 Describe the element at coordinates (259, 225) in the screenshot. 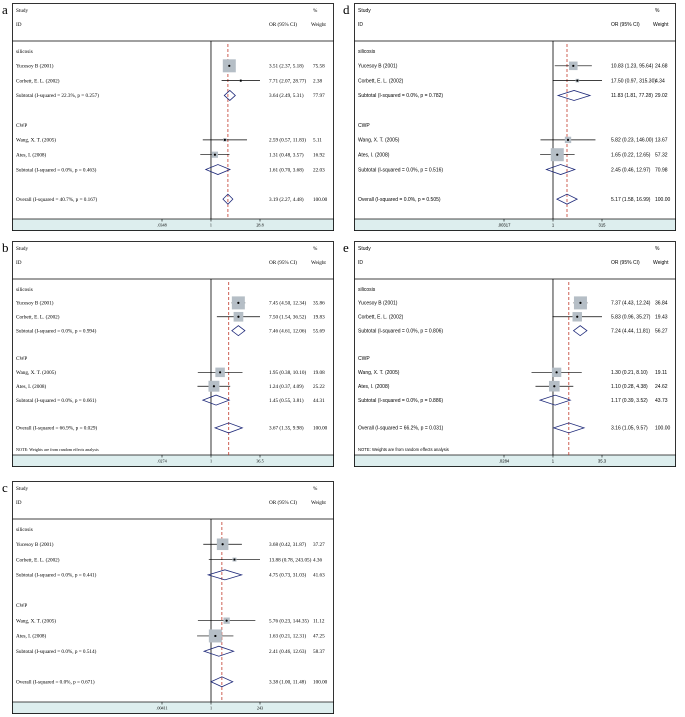

I see `axis-tick-label: 28.8` at that location.